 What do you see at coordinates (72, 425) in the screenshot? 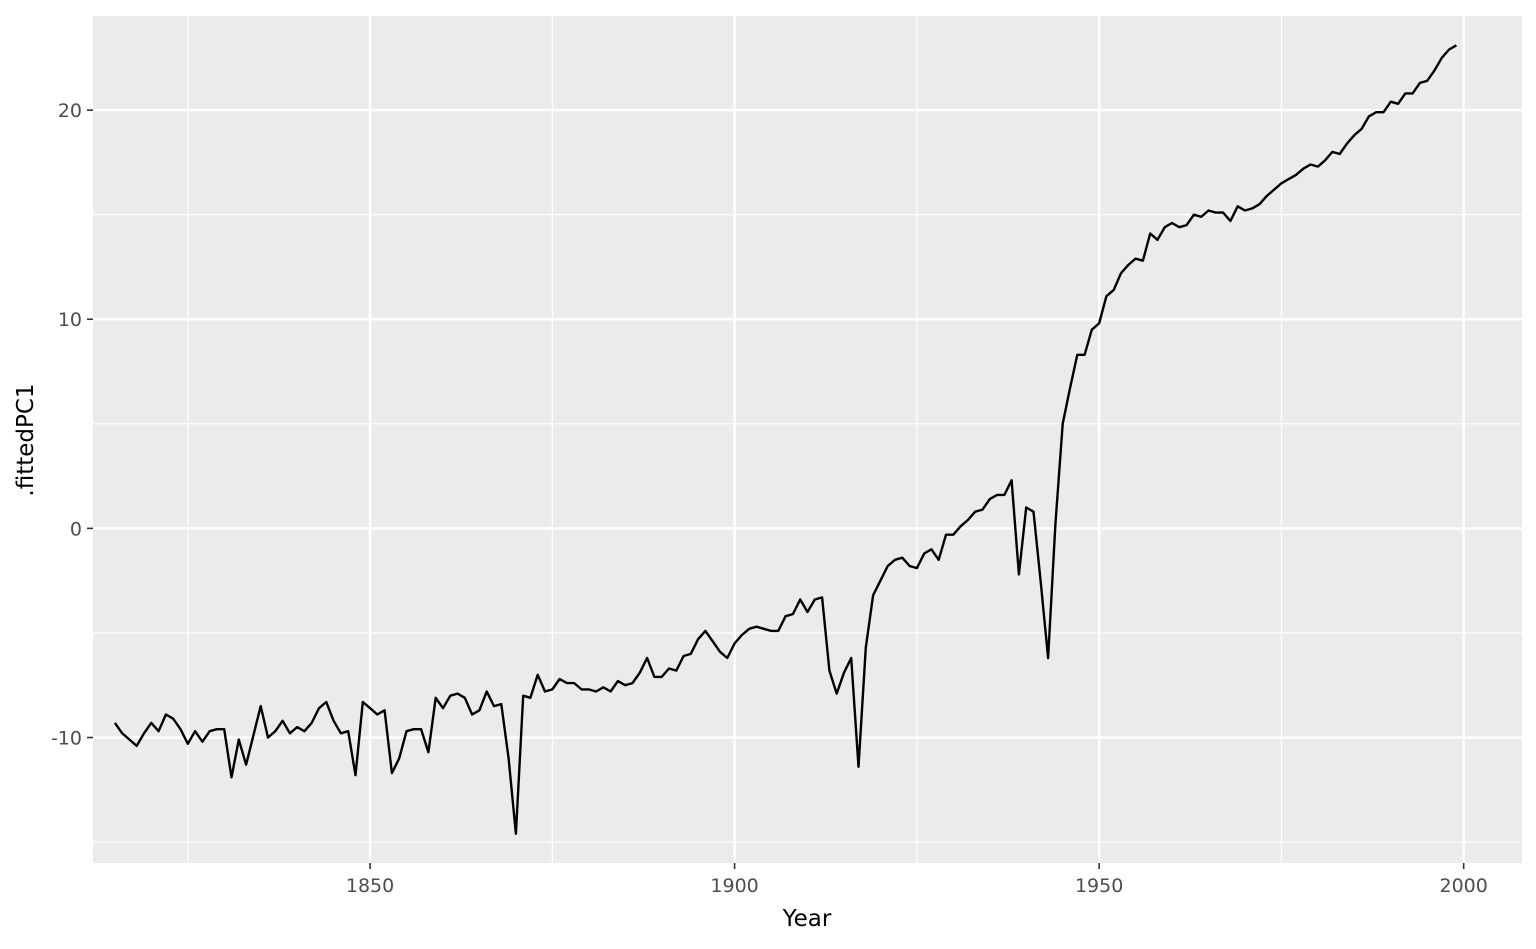
I see `y-axis: -10 0 10 20` at bounding box center [72, 425].